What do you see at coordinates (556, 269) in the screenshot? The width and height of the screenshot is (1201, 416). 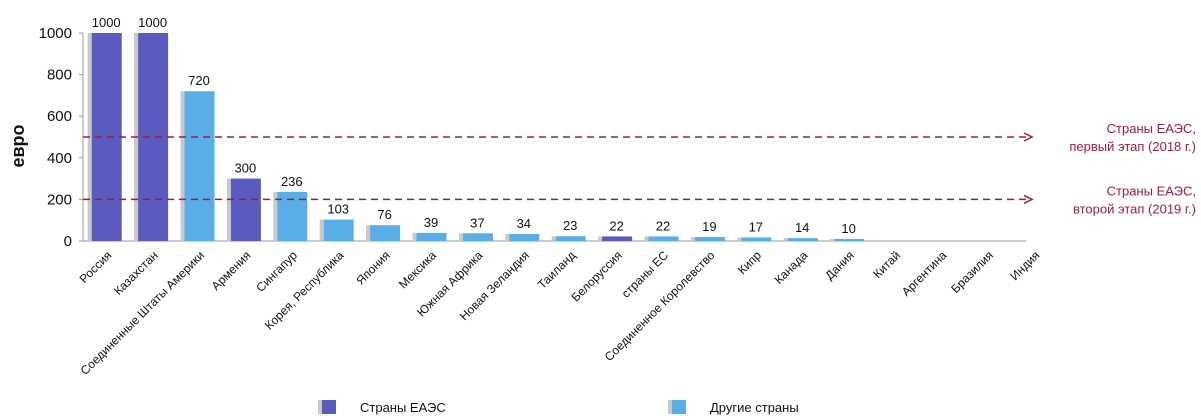 I see `category-label: Таиланд` at bounding box center [556, 269].